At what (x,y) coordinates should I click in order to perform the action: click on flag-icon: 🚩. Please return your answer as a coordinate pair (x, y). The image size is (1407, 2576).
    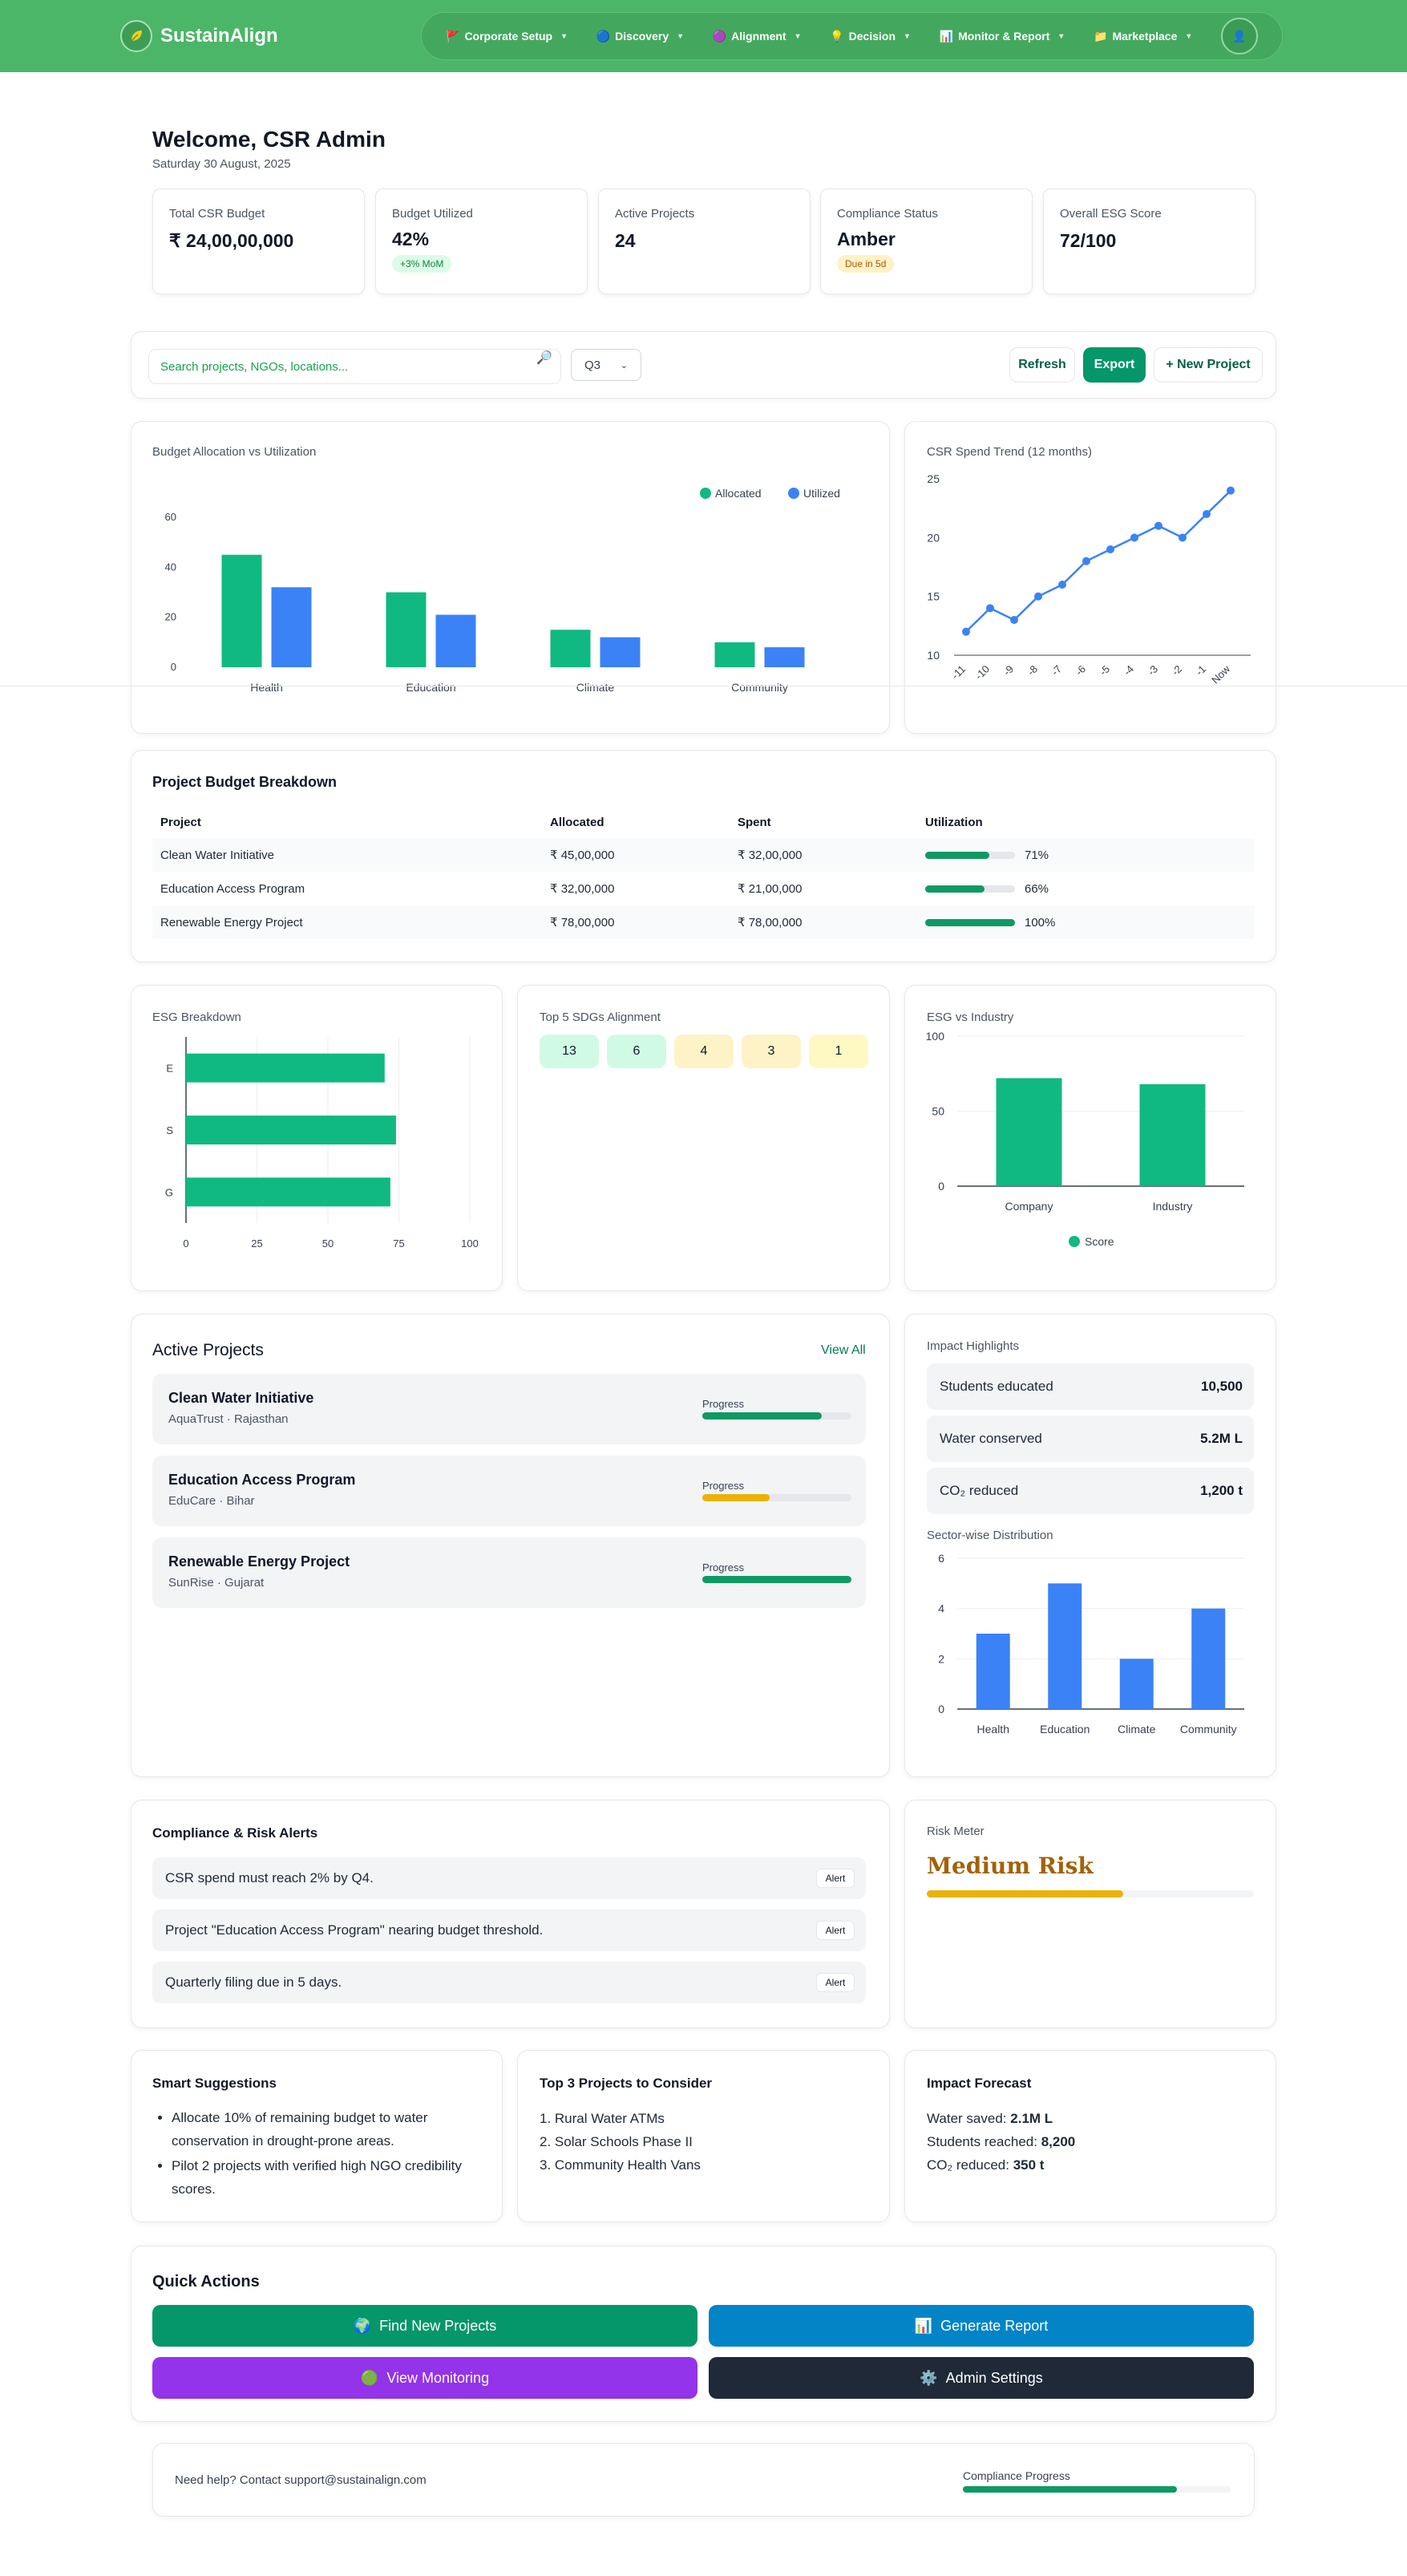
    Looking at the image, I should click on (453, 36).